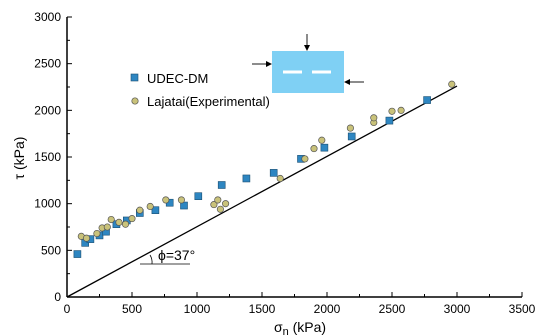 The height and width of the screenshot is (336, 549). What do you see at coordinates (47, 110) in the screenshot?
I see `y-tick-label: 2000` at bounding box center [47, 110].